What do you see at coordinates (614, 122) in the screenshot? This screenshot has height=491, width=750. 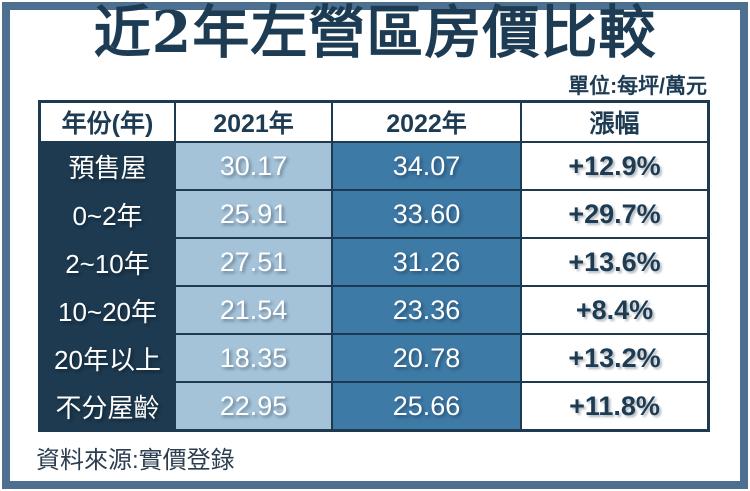 I see `header-change: 漲幅` at bounding box center [614, 122].